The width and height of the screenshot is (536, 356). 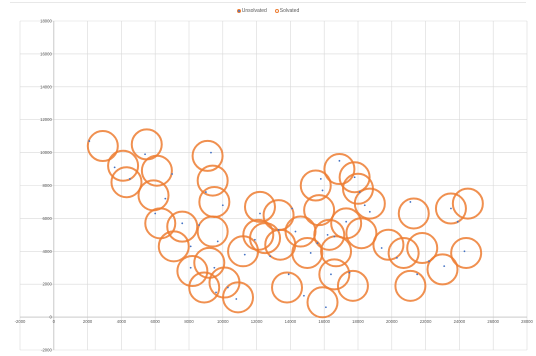 What do you see at coordinates (268, 2) in the screenshot?
I see `top-border` at bounding box center [268, 2].